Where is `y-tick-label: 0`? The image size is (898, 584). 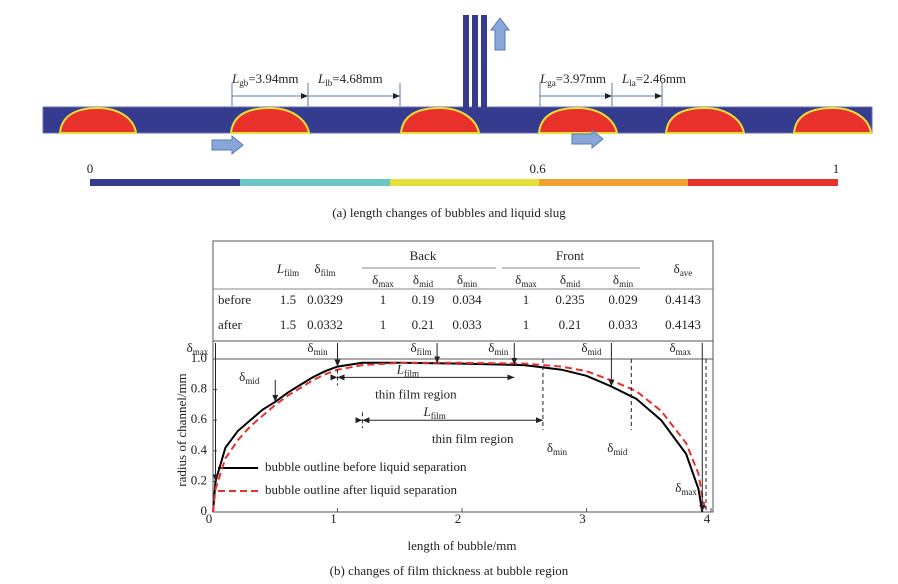
y-tick-label: 0 is located at coordinates (204, 510).